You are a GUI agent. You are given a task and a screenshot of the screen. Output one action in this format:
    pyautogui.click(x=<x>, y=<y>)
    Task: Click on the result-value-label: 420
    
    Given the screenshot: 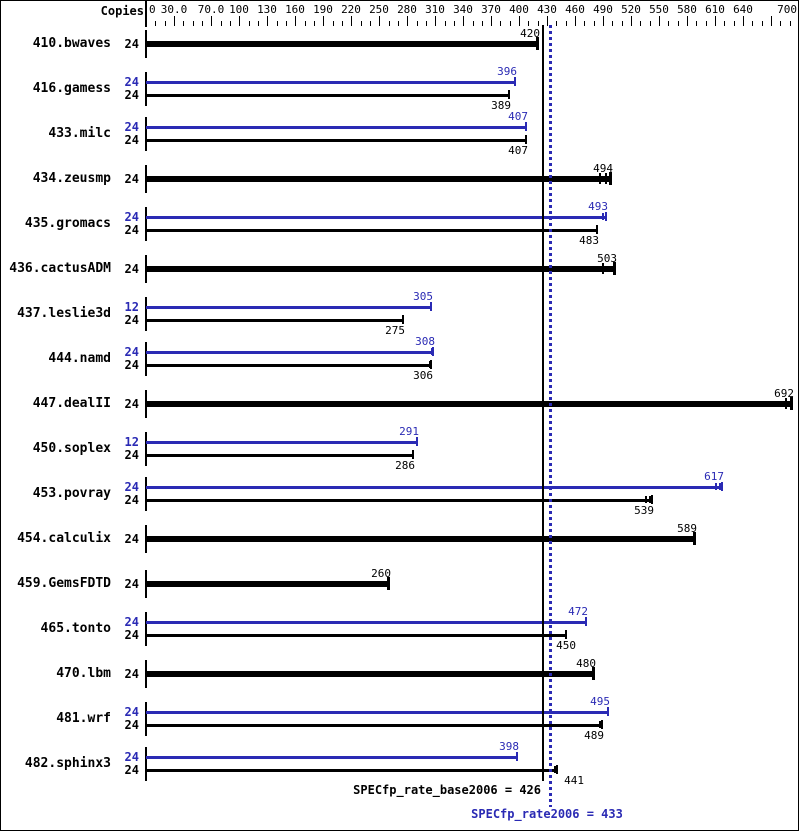 What is the action you would take?
    pyautogui.click(x=530, y=33)
    